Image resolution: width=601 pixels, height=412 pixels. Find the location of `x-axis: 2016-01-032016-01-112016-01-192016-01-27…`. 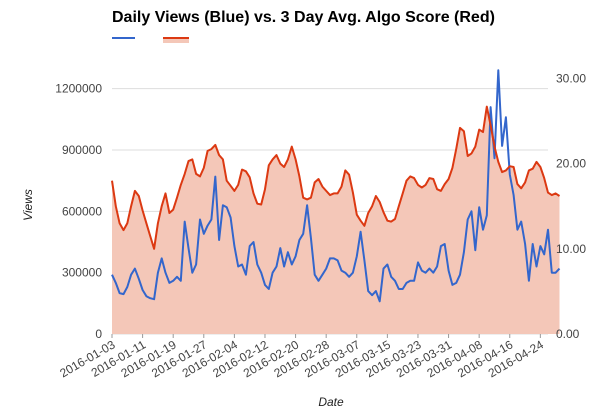

x-axis: 2016-01-032016-01-112016-01-192016-01-27… is located at coordinates (301, 357).